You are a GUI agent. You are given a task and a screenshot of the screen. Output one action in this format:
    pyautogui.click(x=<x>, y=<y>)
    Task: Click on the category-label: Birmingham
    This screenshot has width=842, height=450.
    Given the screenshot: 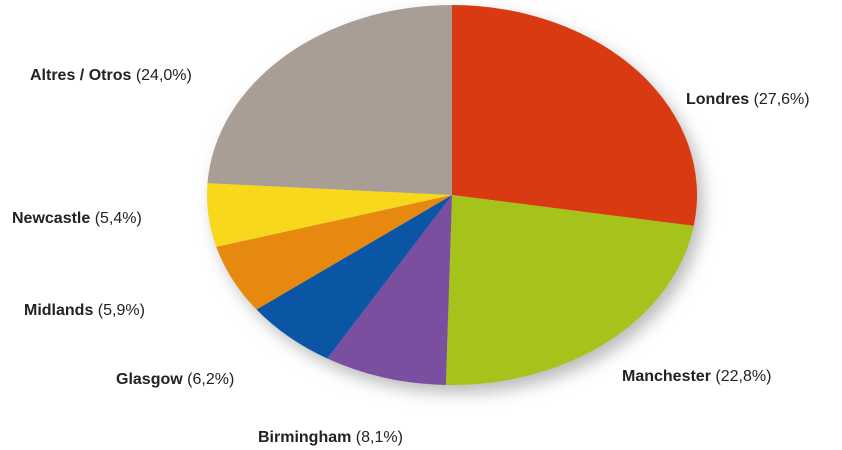 What is the action you would take?
    pyautogui.click(x=304, y=437)
    